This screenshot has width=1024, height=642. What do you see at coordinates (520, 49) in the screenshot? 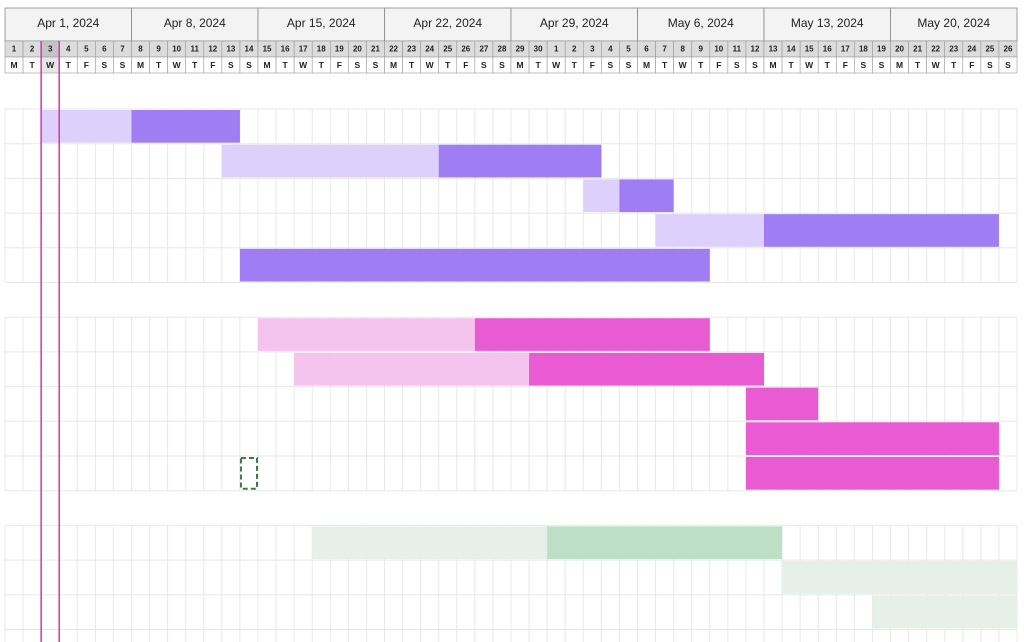
I see `day-number: 29` at bounding box center [520, 49].